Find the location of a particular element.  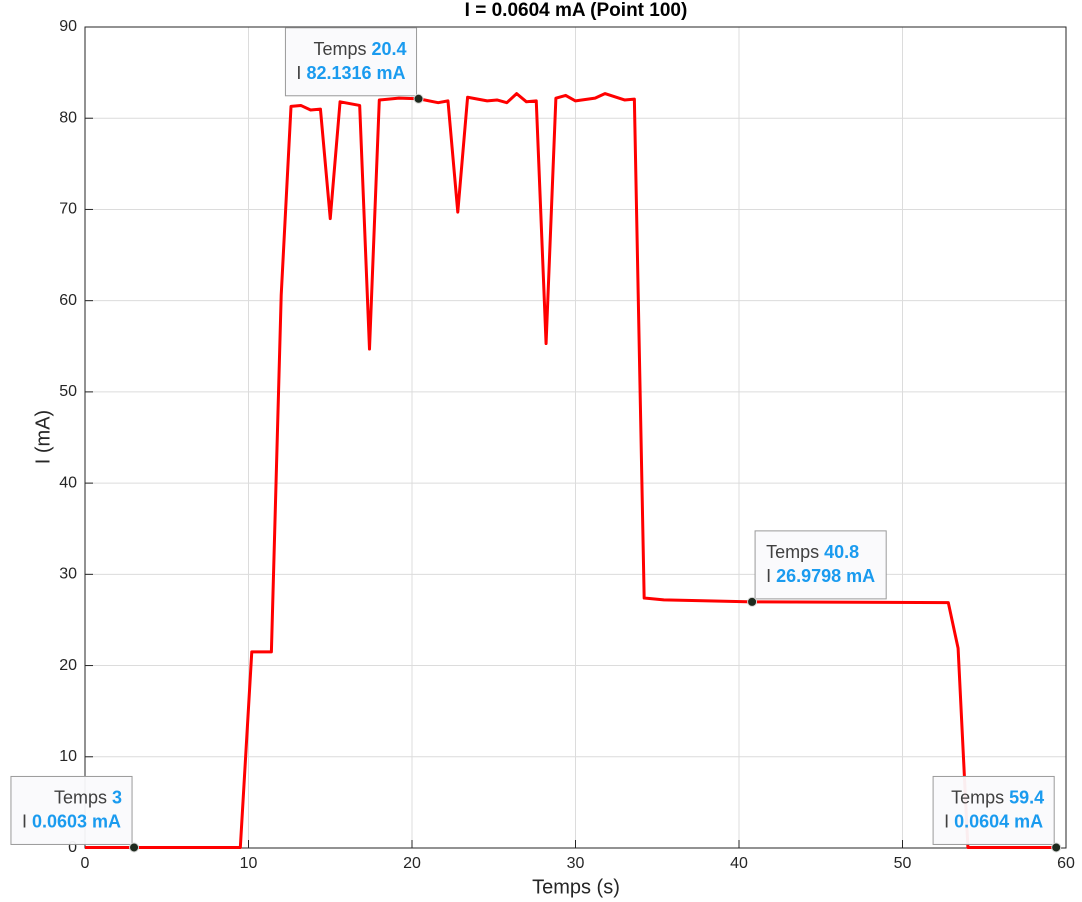

y-tick-label: 30 is located at coordinates (68, 574).